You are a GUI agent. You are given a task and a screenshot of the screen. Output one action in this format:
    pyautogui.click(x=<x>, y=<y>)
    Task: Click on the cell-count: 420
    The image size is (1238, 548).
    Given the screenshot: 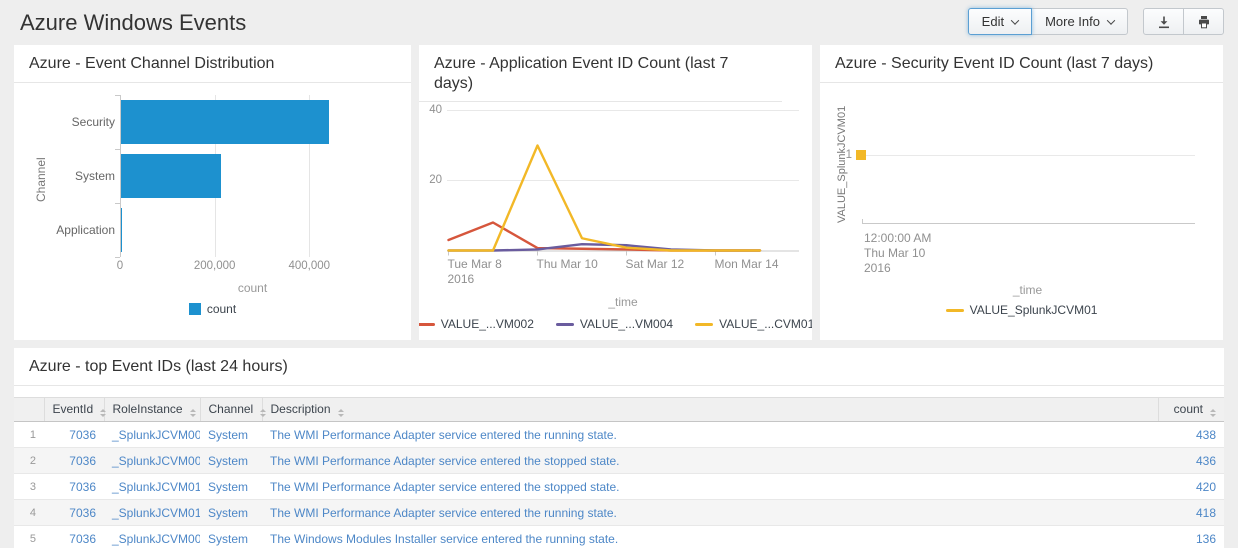 What is the action you would take?
    pyautogui.click(x=1191, y=486)
    